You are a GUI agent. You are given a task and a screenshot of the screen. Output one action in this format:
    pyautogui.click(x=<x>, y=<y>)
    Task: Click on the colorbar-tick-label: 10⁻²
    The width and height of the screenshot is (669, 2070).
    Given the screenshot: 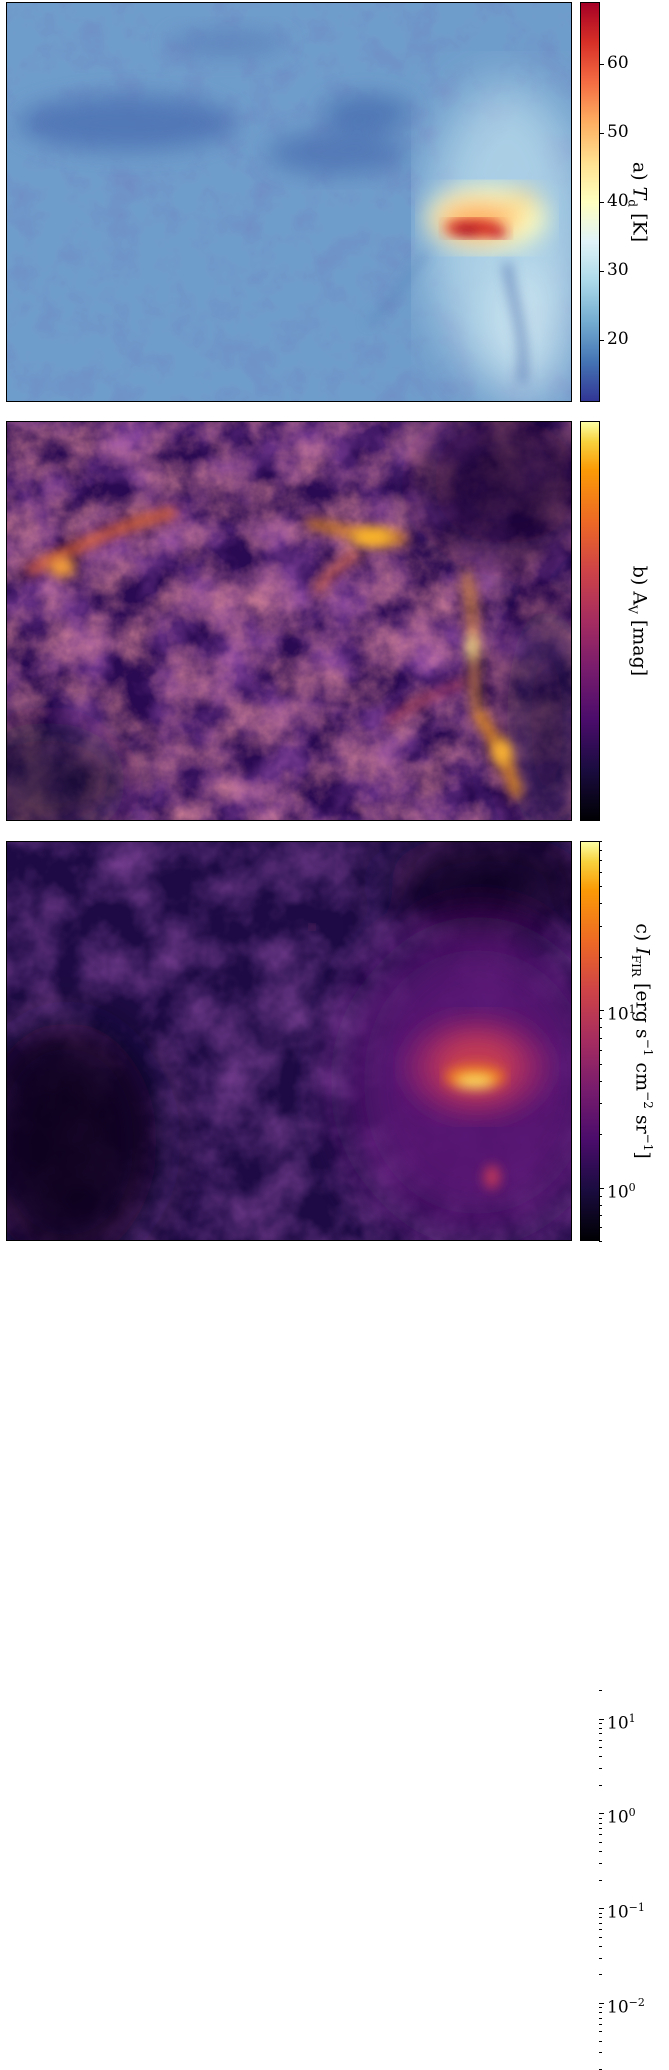 What is the action you would take?
    pyautogui.click(x=626, y=2006)
    